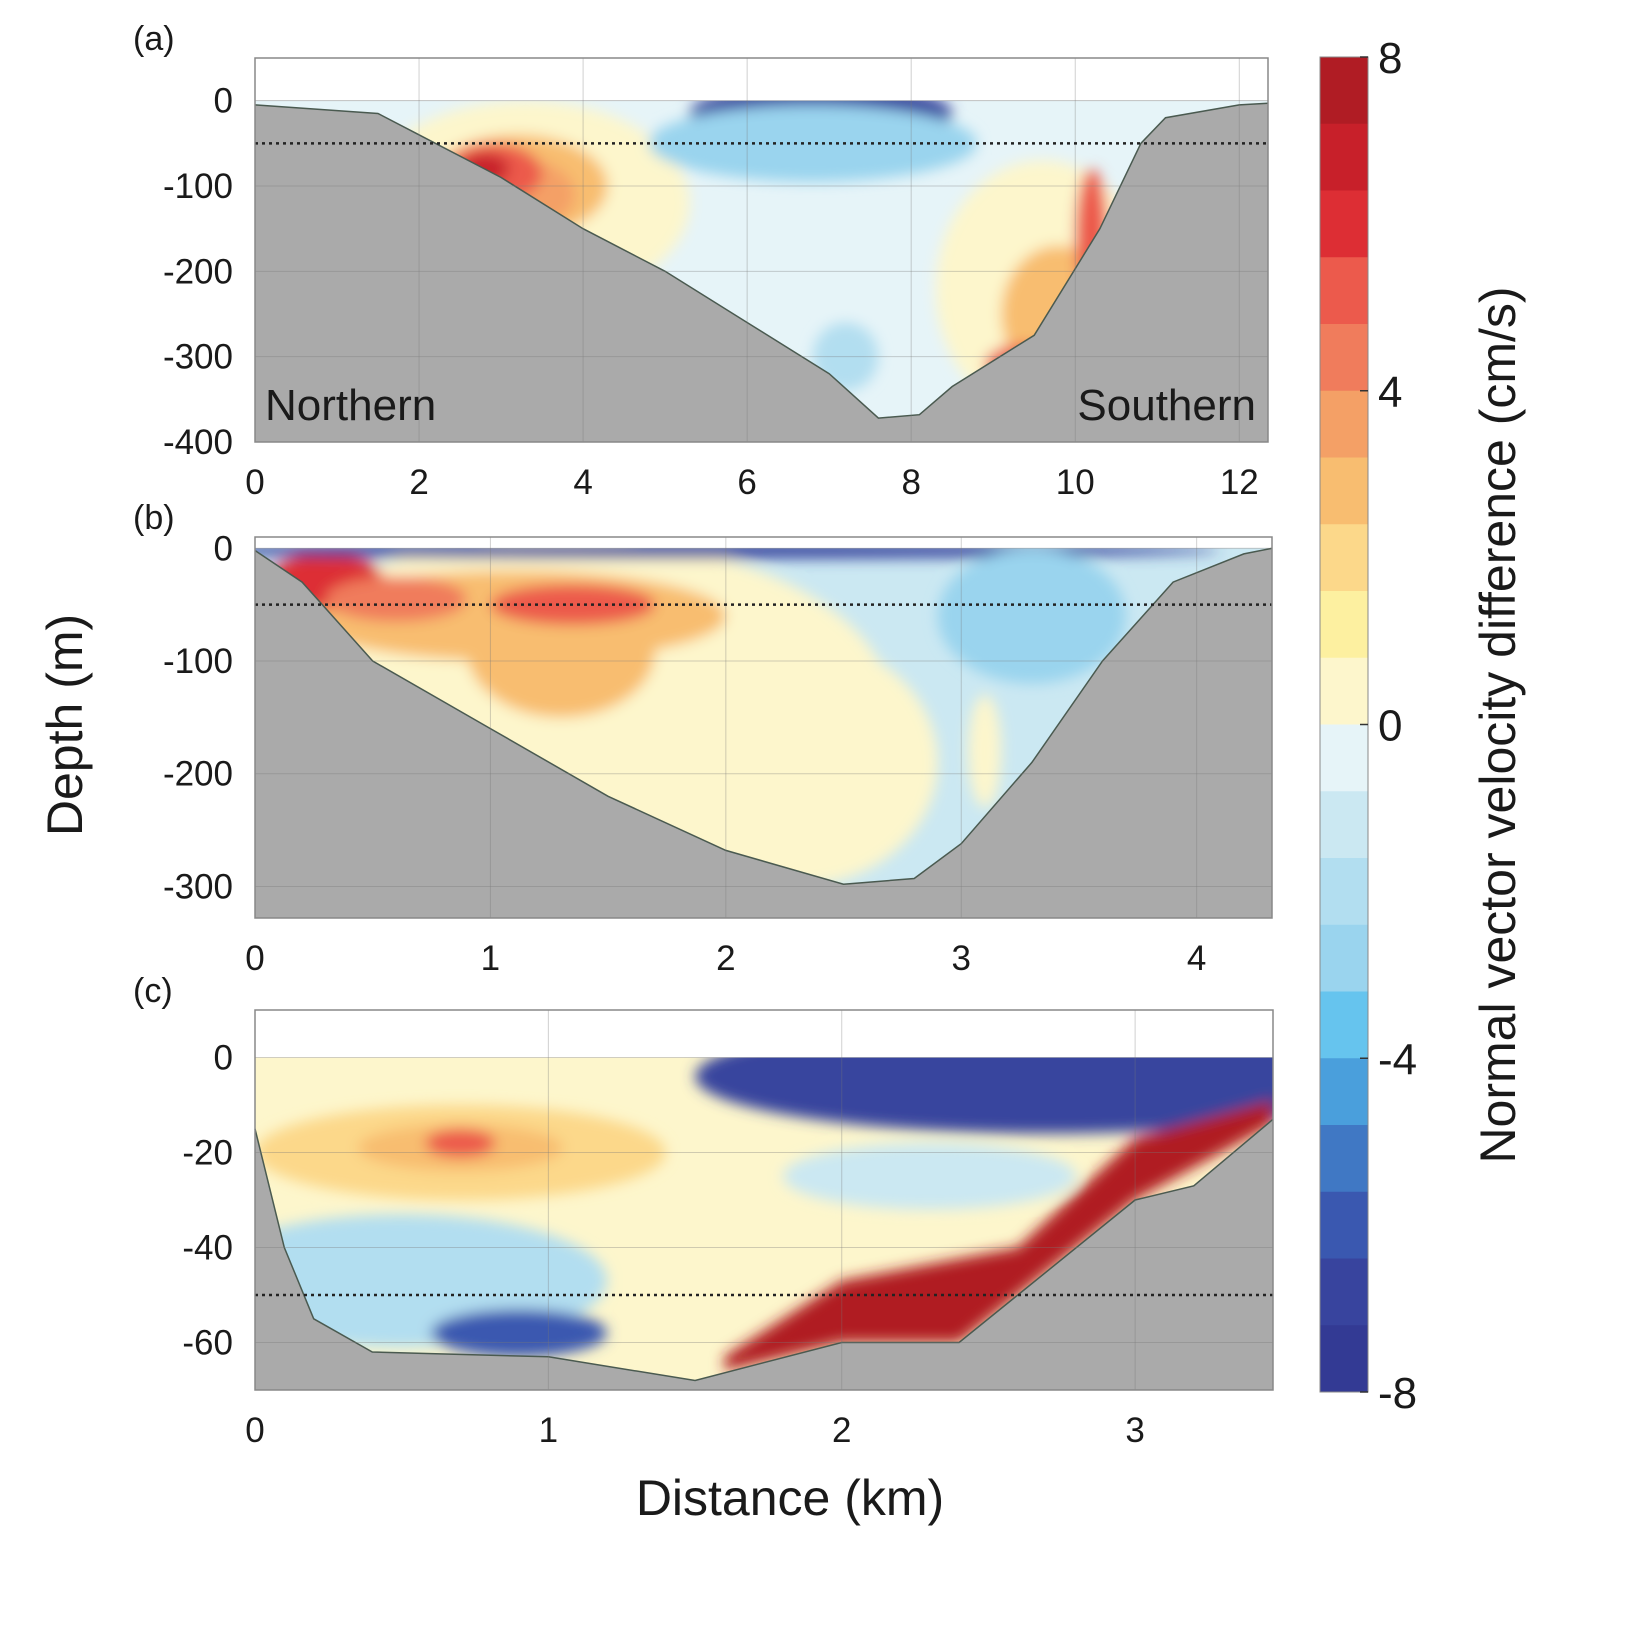 The height and width of the screenshot is (1634, 1635). What do you see at coordinates (910, 482) in the screenshot?
I see `x-tick-label: 8` at bounding box center [910, 482].